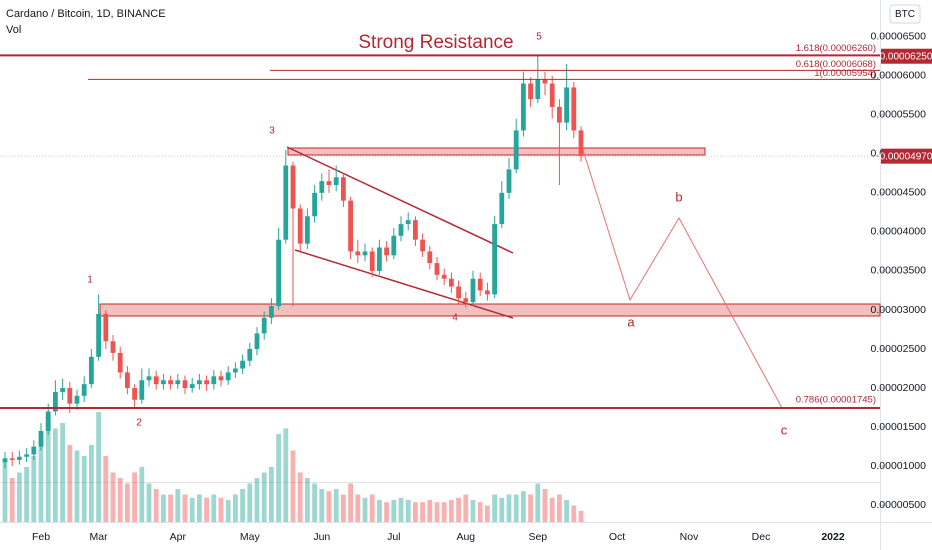 The height and width of the screenshot is (550, 932). What do you see at coordinates (678, 196) in the screenshot?
I see `wave-label: b` at bounding box center [678, 196].